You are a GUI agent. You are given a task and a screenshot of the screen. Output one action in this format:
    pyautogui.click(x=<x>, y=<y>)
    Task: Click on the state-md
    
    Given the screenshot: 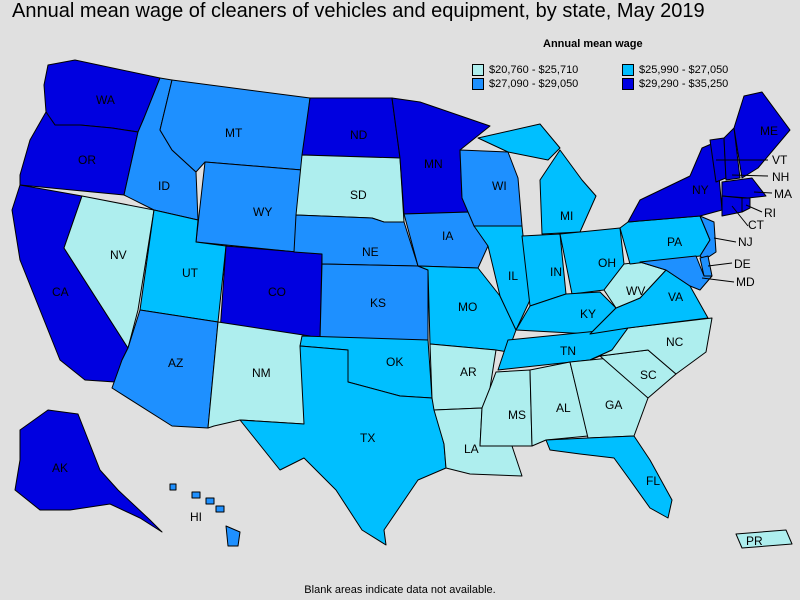 What is the action you would take?
    pyautogui.click(x=676, y=273)
    